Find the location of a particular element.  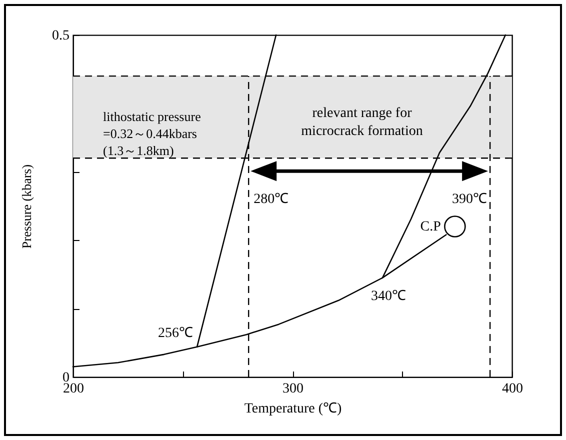

x-tick-label: 400 is located at coordinates (512, 389).